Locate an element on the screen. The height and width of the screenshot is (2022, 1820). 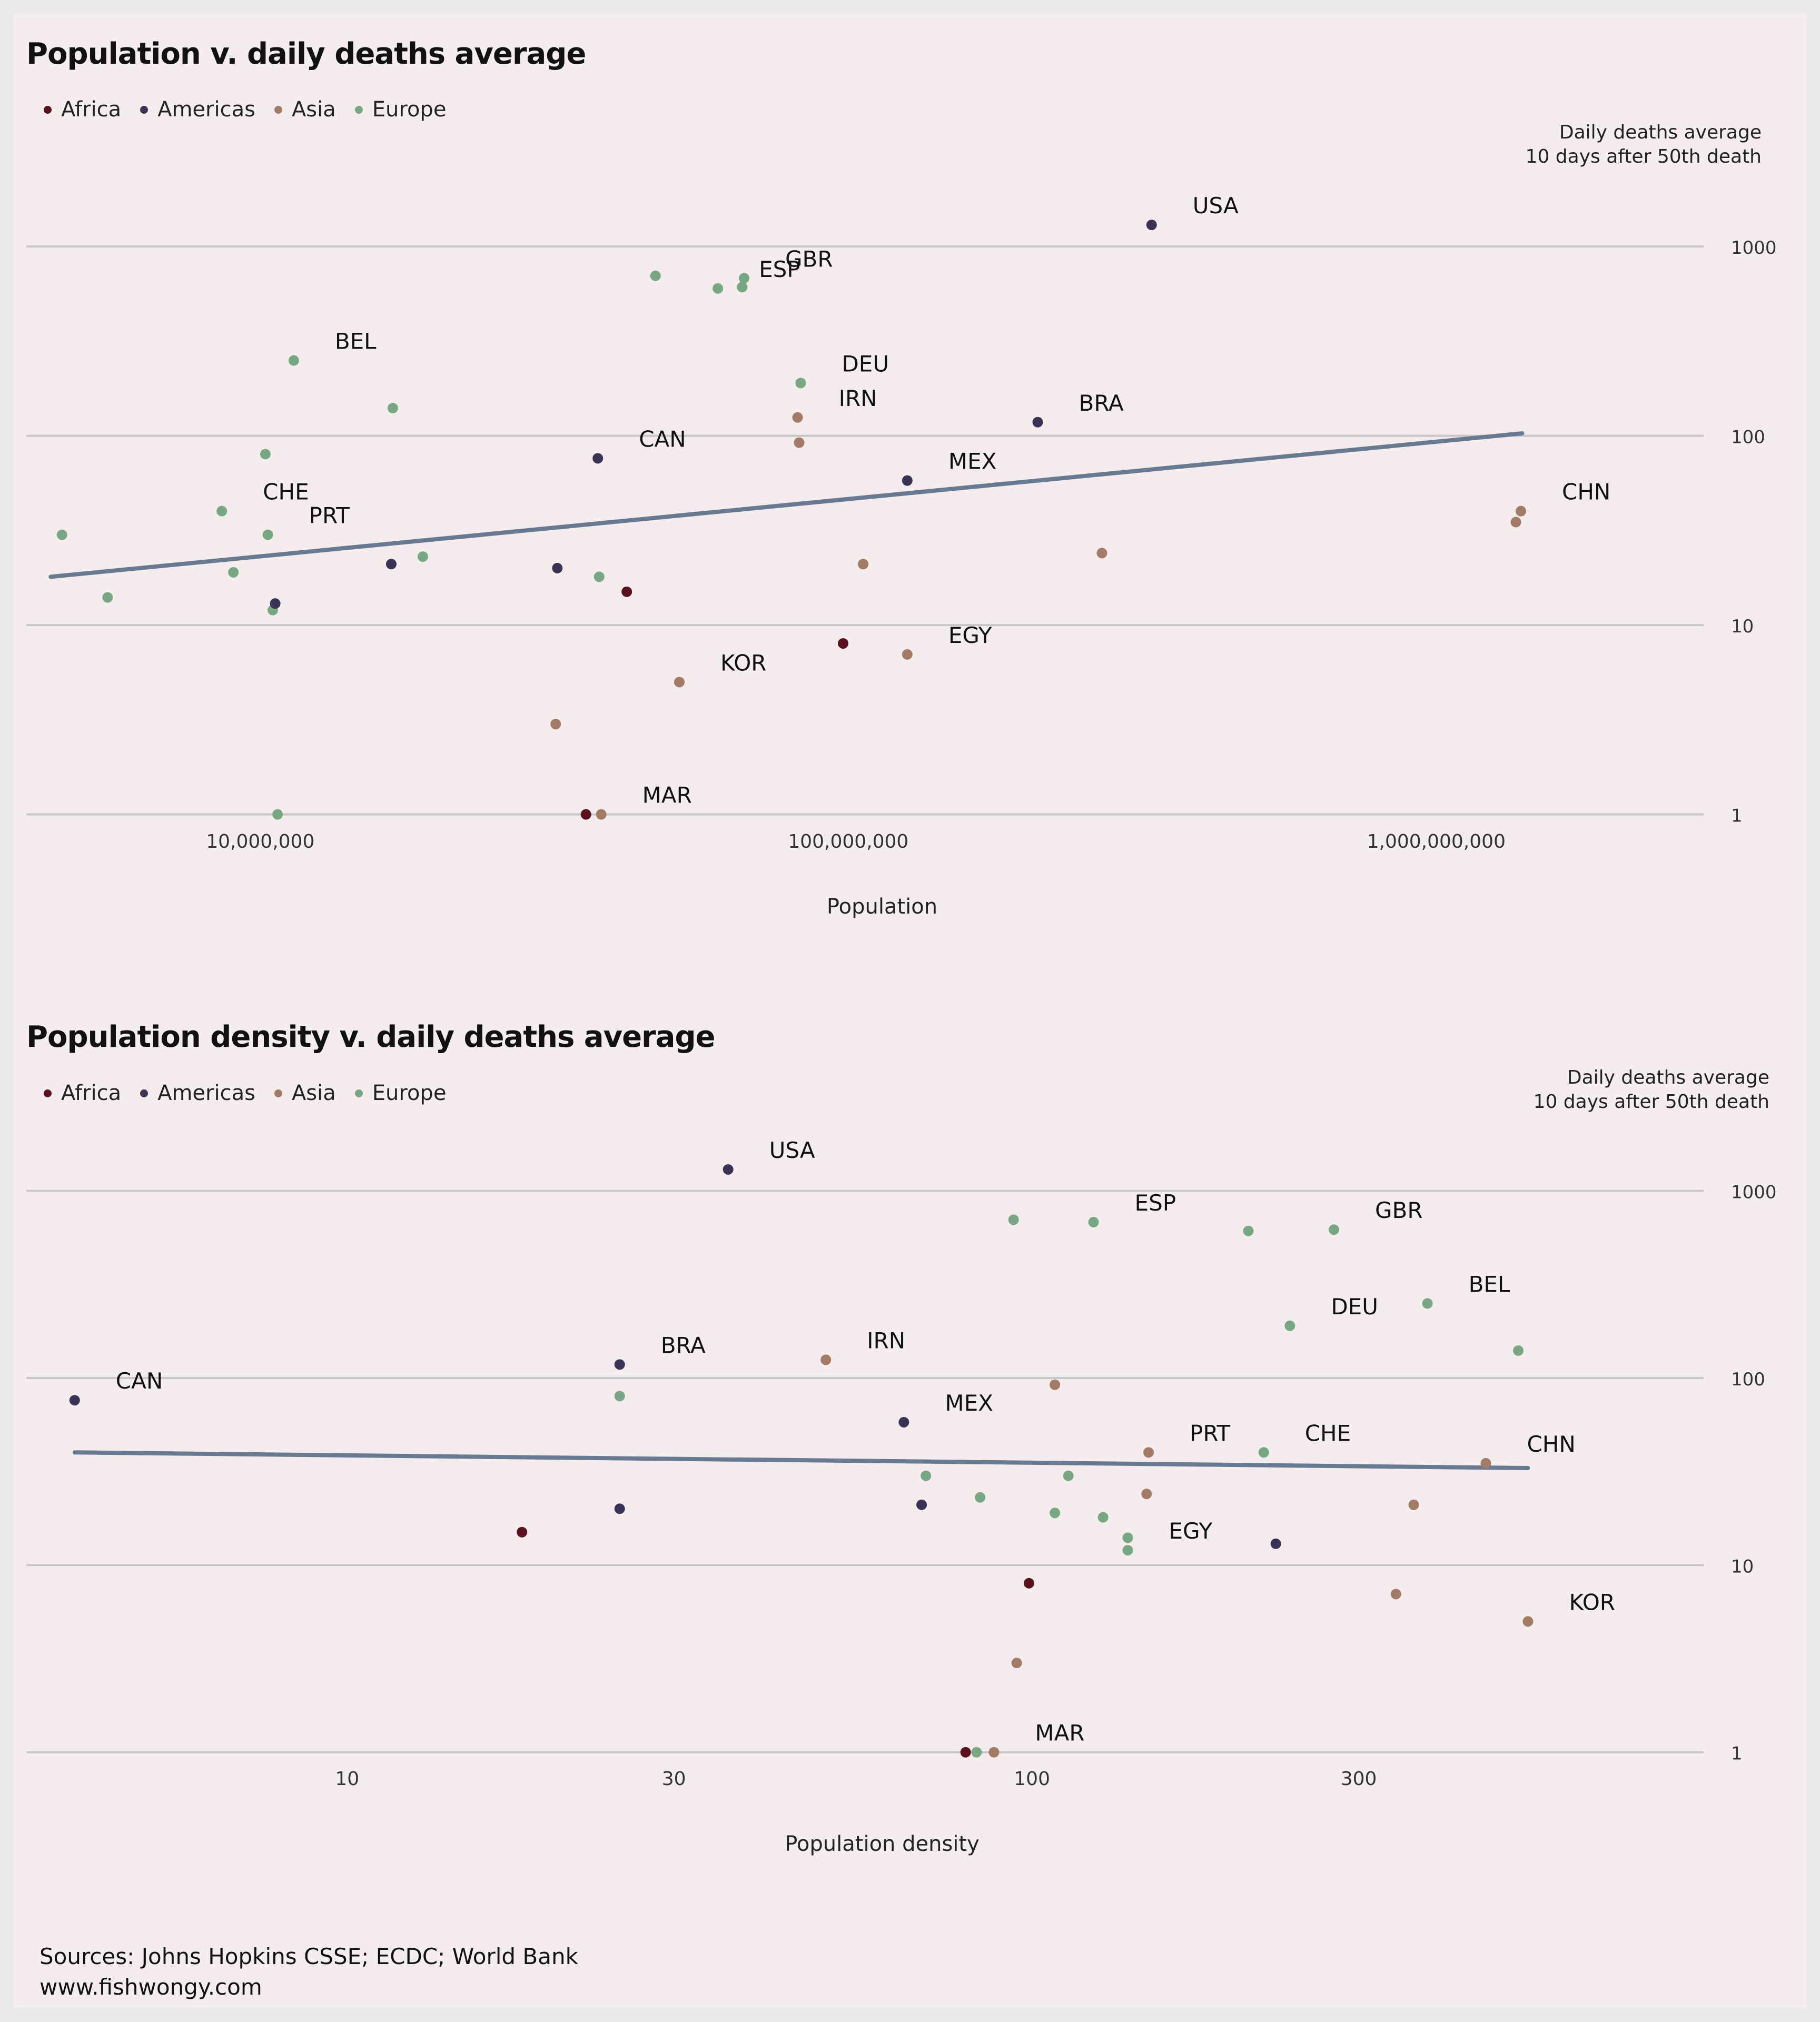
x-tick-label: 1,000,000,000 is located at coordinates (1436, 842).